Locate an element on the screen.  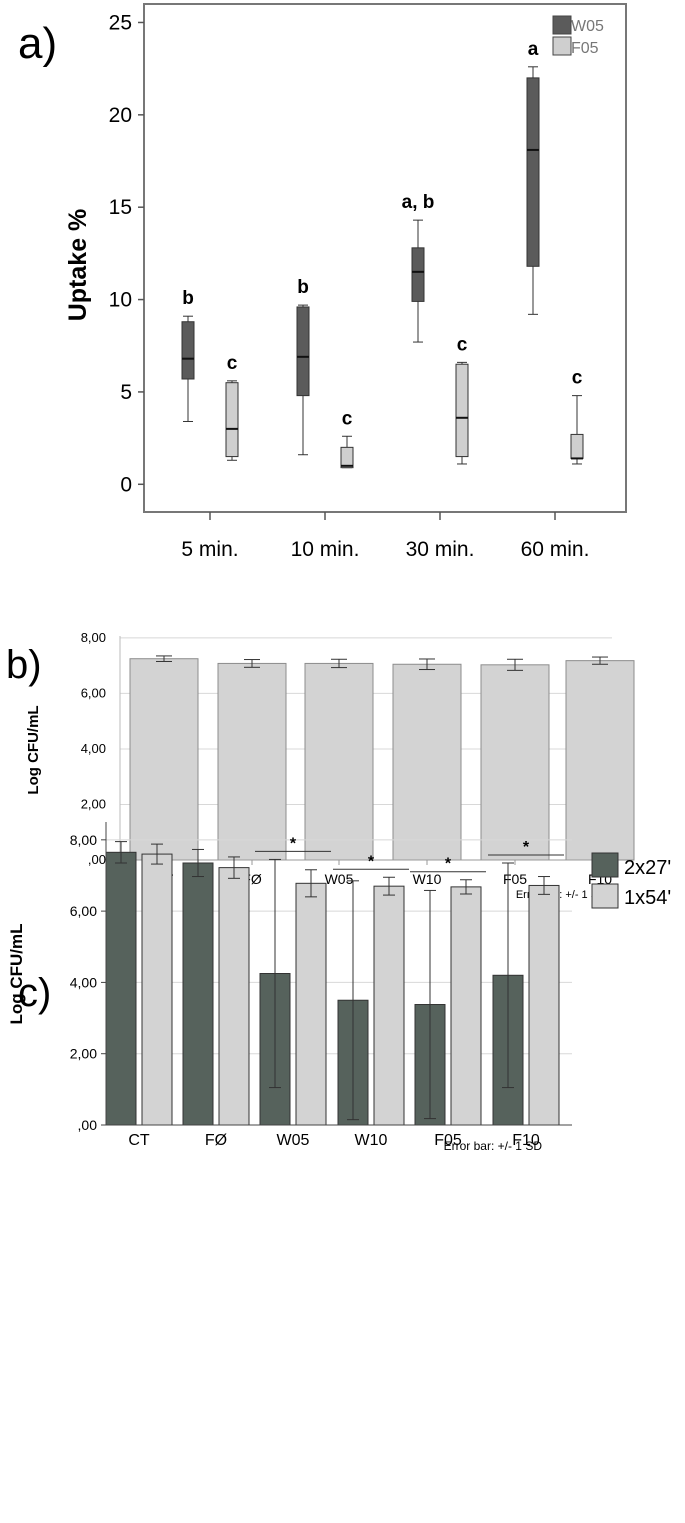
panel-c-x-tick-label: F10 is located at coordinates (526, 1140).